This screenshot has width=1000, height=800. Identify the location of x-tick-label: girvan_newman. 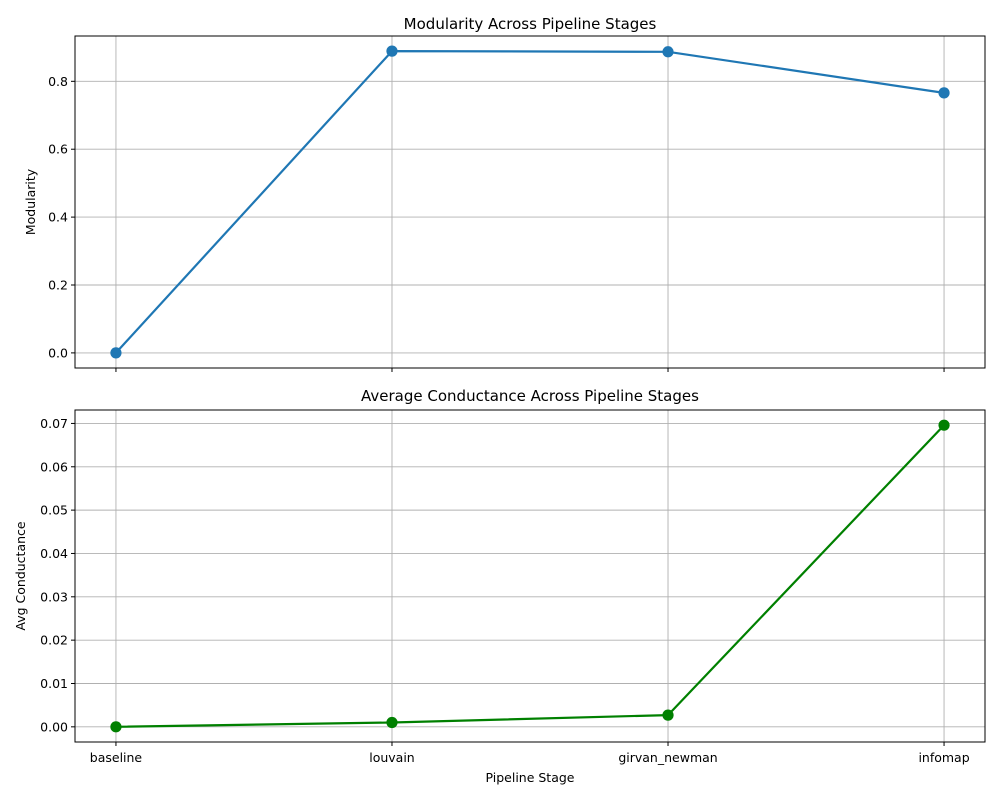
(667, 757).